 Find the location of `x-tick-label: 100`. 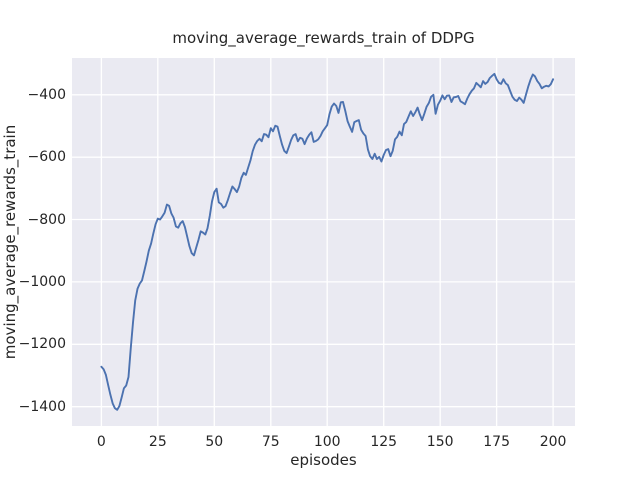

x-tick-label: 100 is located at coordinates (327, 442).